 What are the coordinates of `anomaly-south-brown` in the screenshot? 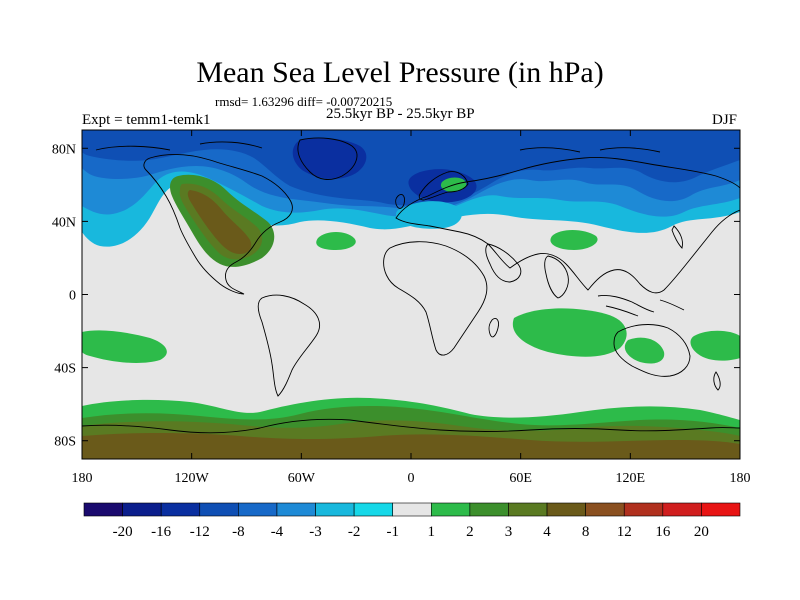 It's located at (411, 446).